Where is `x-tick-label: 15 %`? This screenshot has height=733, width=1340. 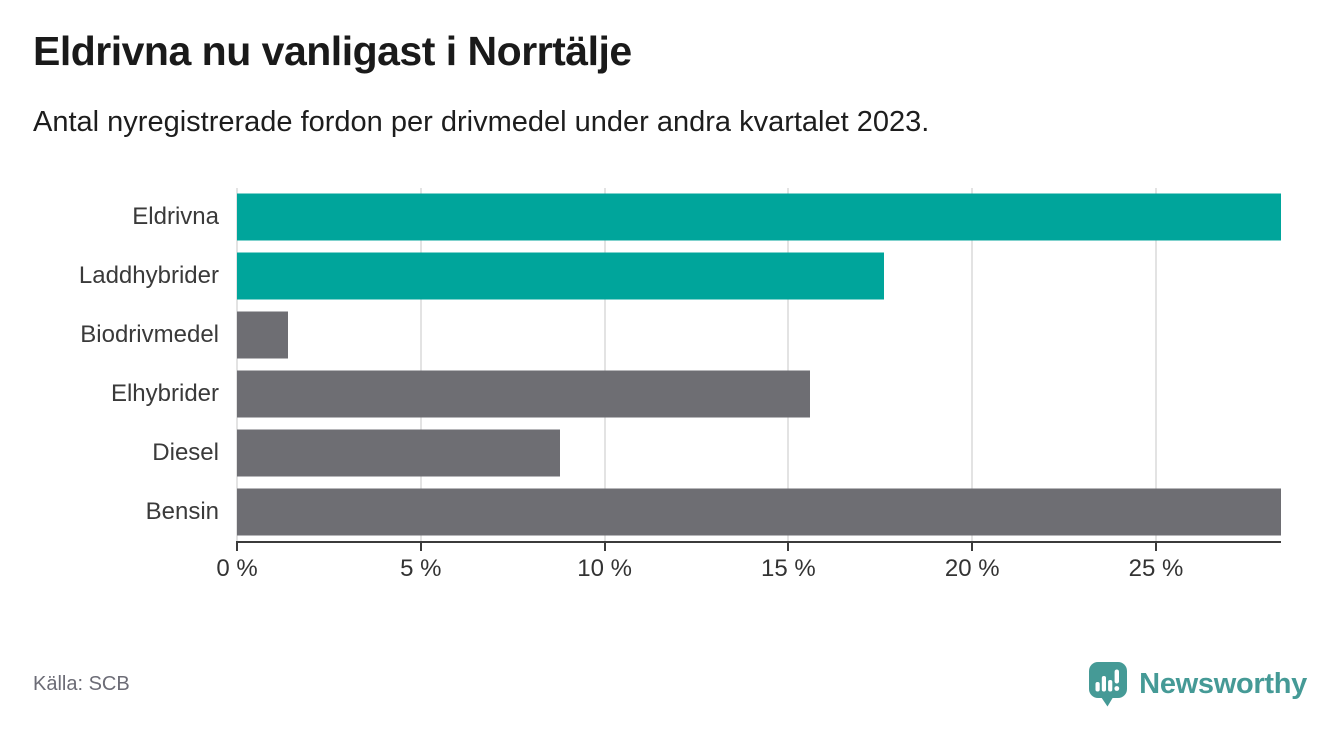 x-tick-label: 15 % is located at coordinates (788, 568).